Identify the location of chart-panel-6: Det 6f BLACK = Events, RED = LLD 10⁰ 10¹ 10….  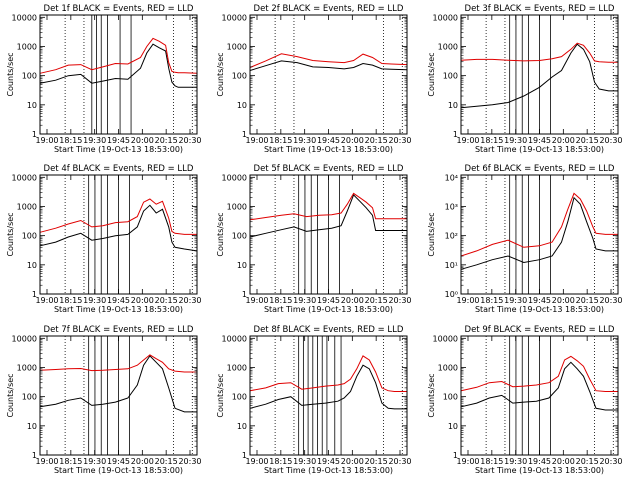
(525, 239).